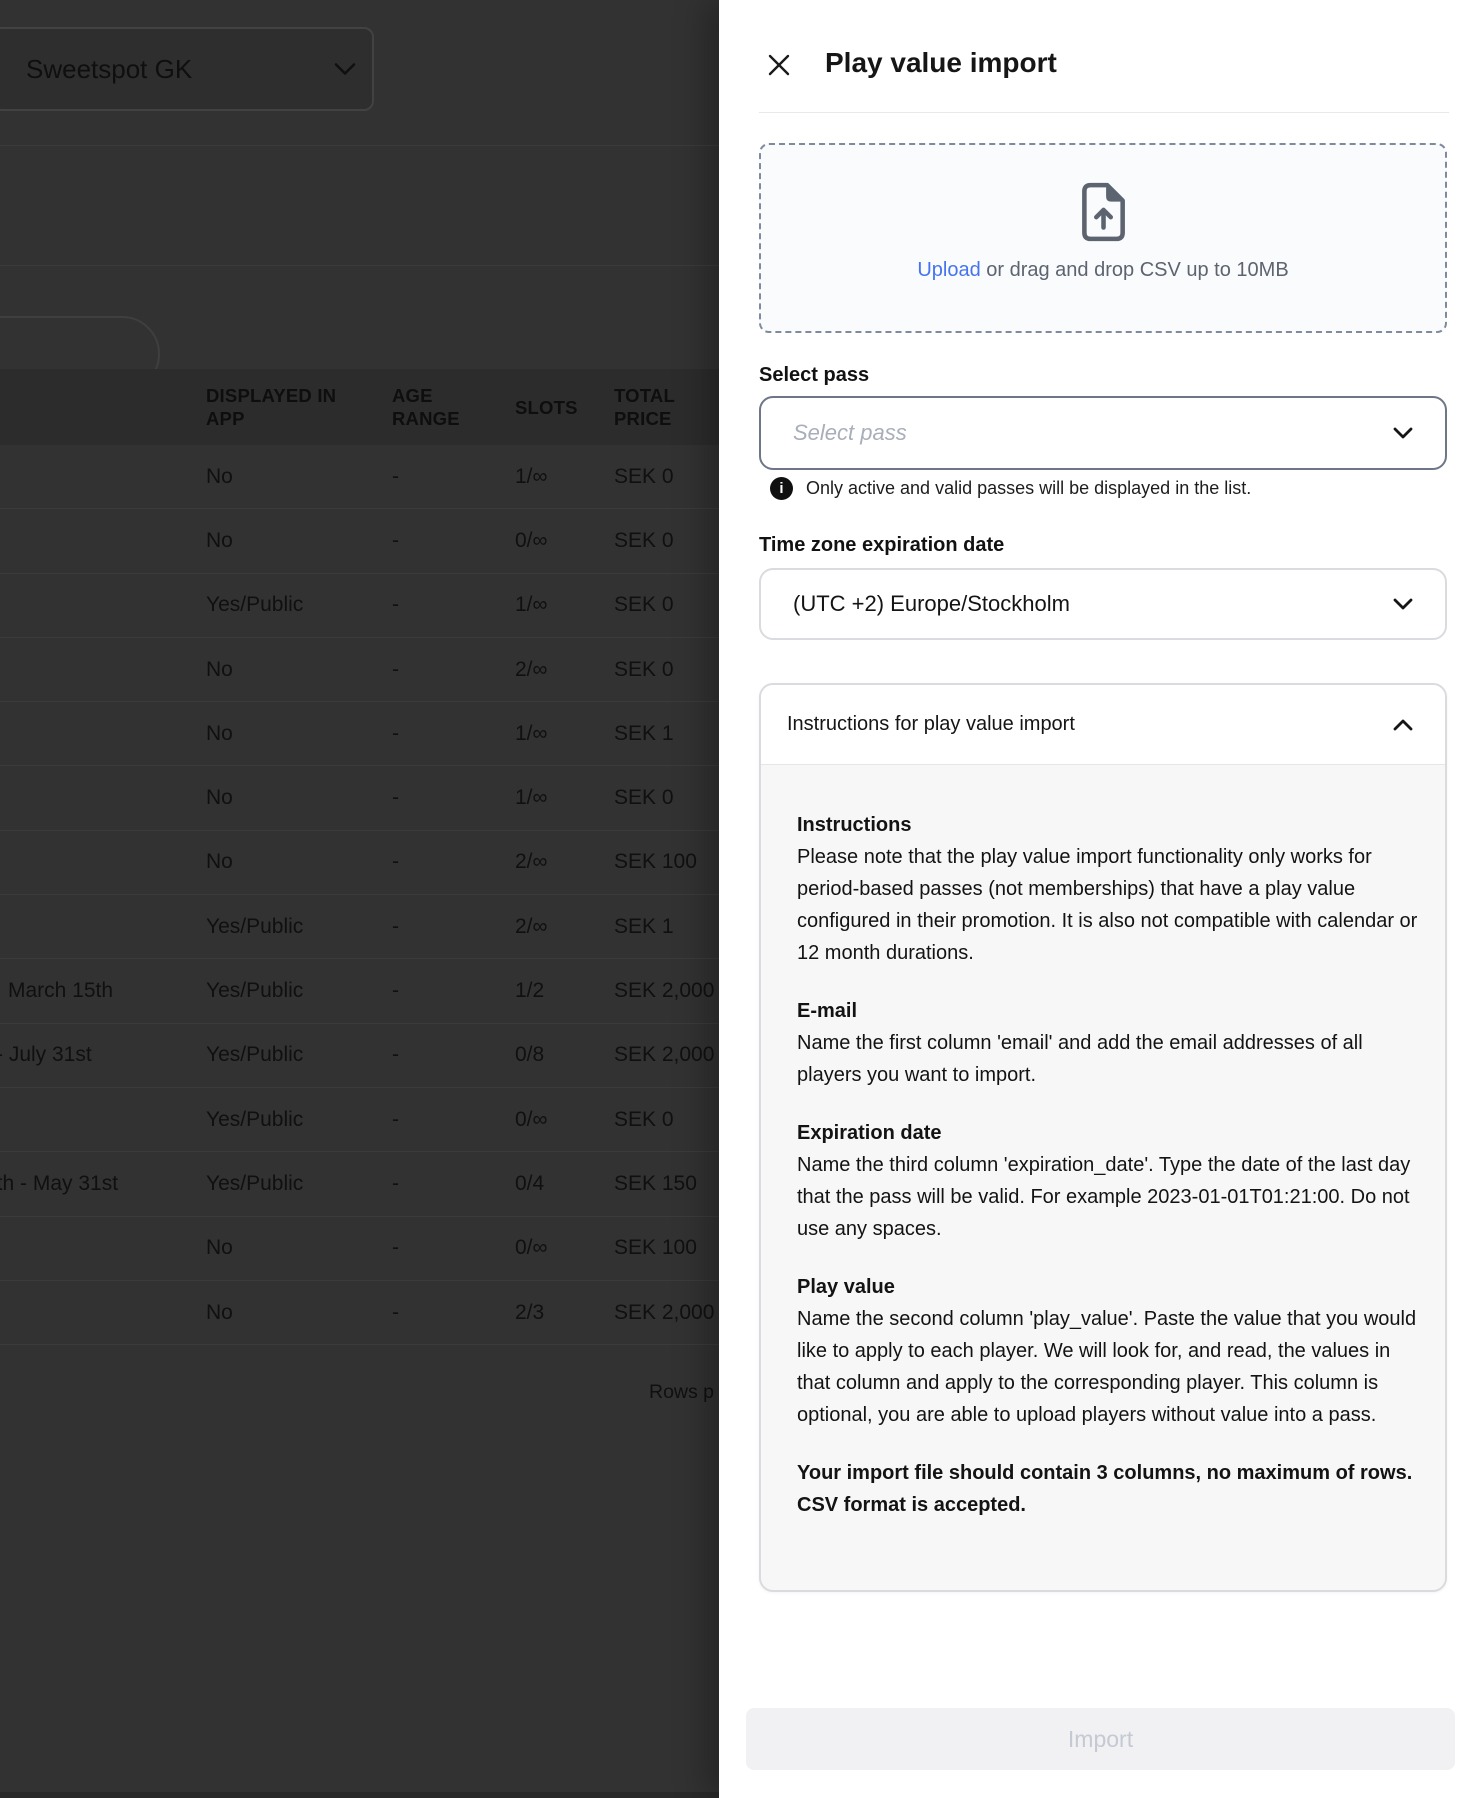  I want to click on instruction-section-heading: E-mail, so click(827, 1011).